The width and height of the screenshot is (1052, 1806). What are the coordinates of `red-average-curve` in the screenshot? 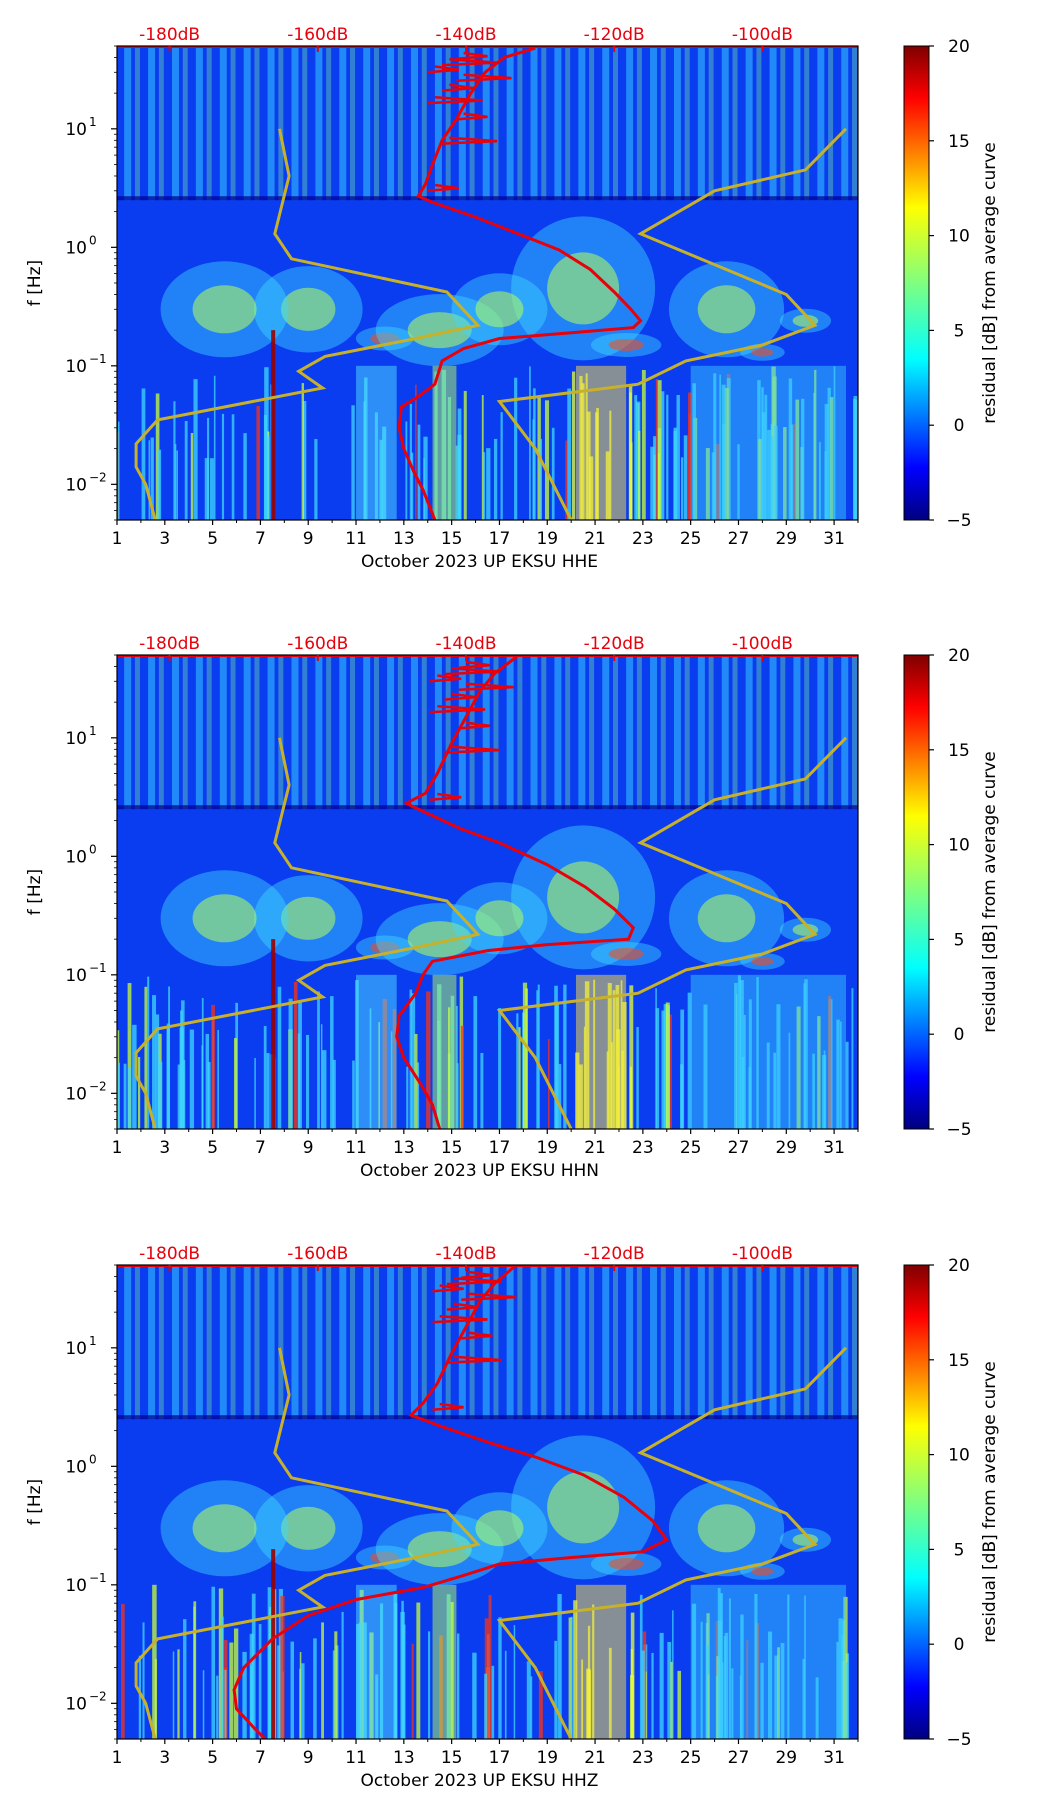 It's located at (451, 1502).